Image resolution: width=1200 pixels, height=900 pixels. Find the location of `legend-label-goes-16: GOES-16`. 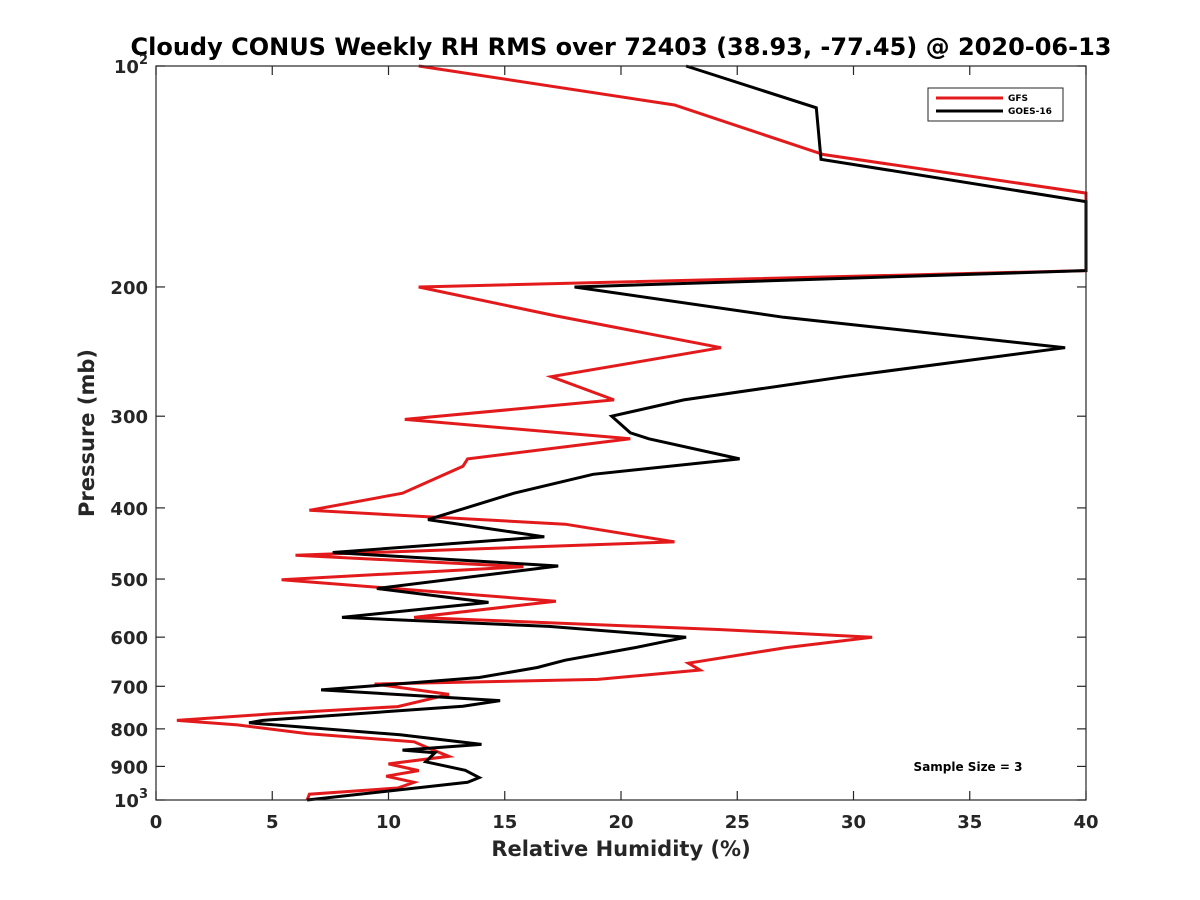

legend-label-goes-16: GOES-16 is located at coordinates (1030, 112).